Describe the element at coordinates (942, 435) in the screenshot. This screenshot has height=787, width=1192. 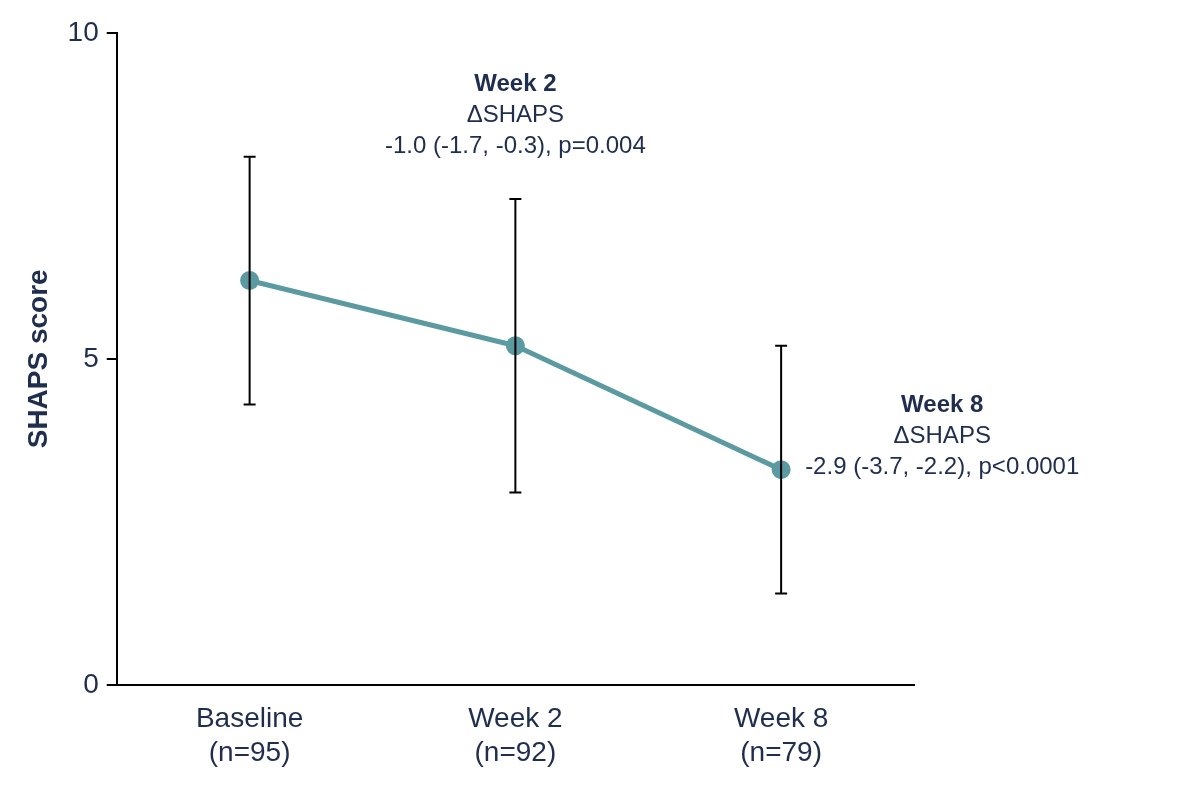
I see `annotation: Week 8 ΔSHAPS -2.9 (-3.7, -2.2), p<0.0001` at that location.